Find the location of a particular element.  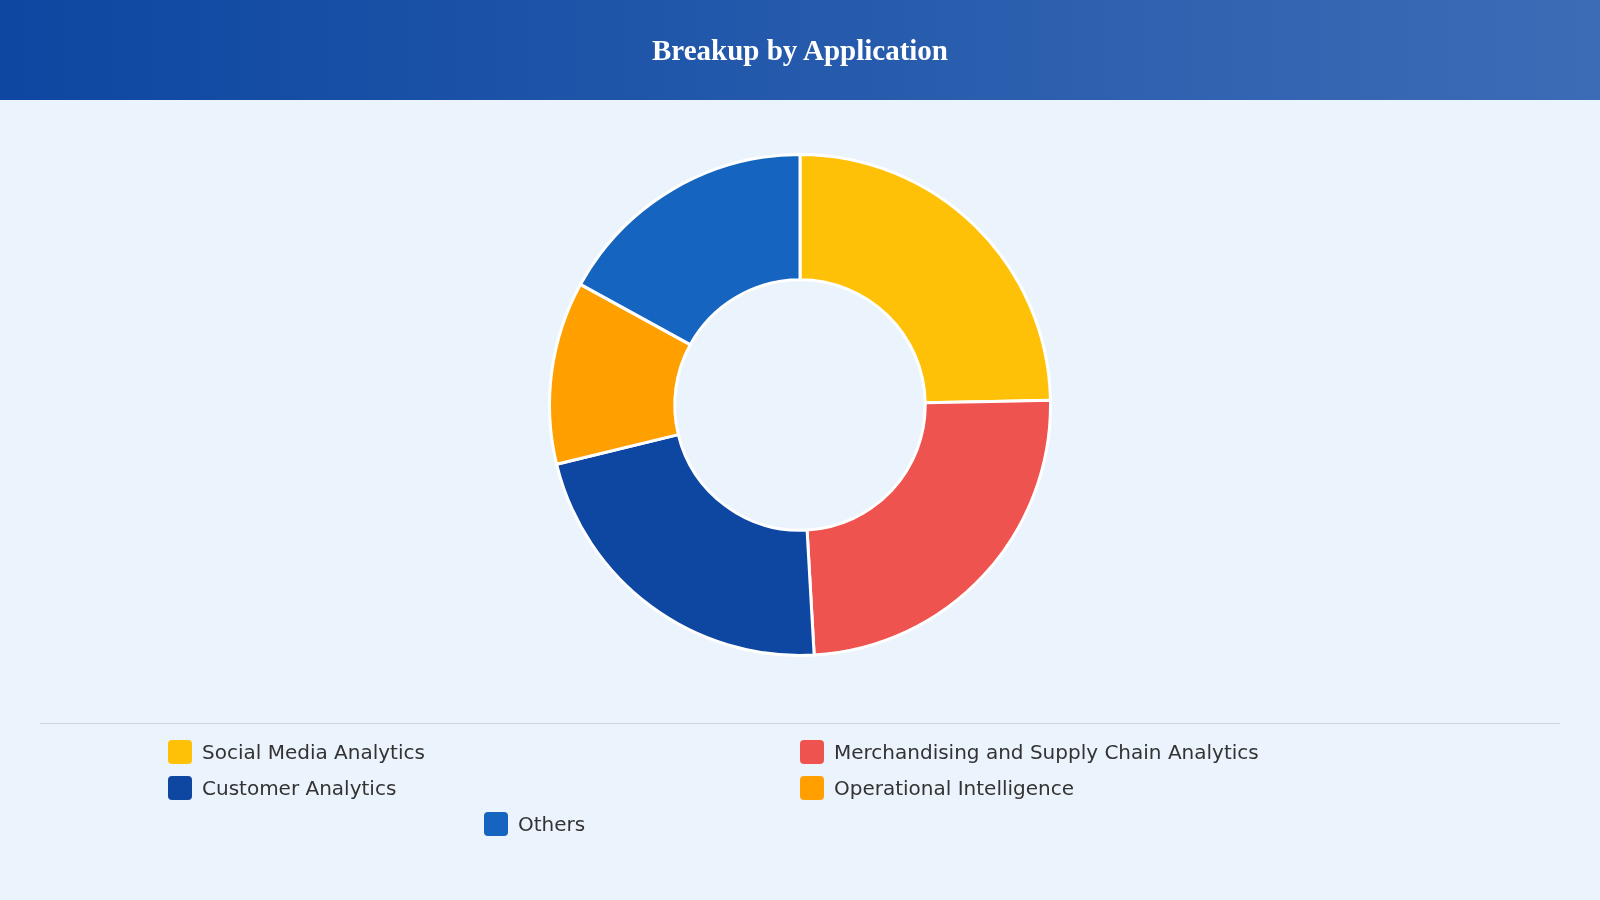

legend-label: Operational Intelligence is located at coordinates (954, 788).